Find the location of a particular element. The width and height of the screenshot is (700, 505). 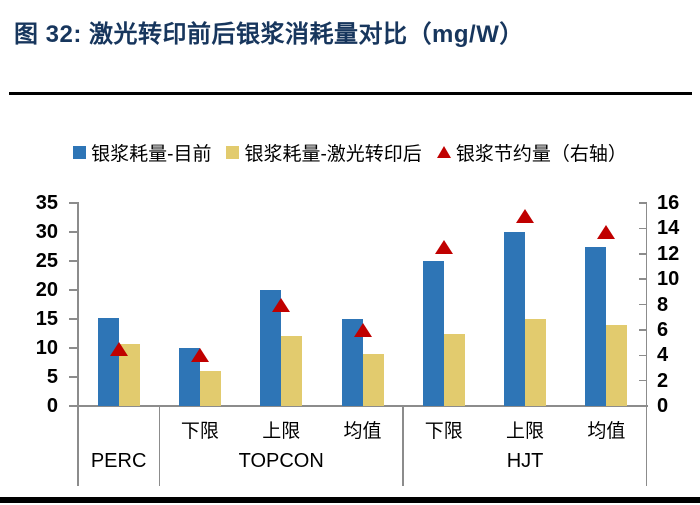

legend-label-current: 银浆耗量-目前 is located at coordinates (151, 154).